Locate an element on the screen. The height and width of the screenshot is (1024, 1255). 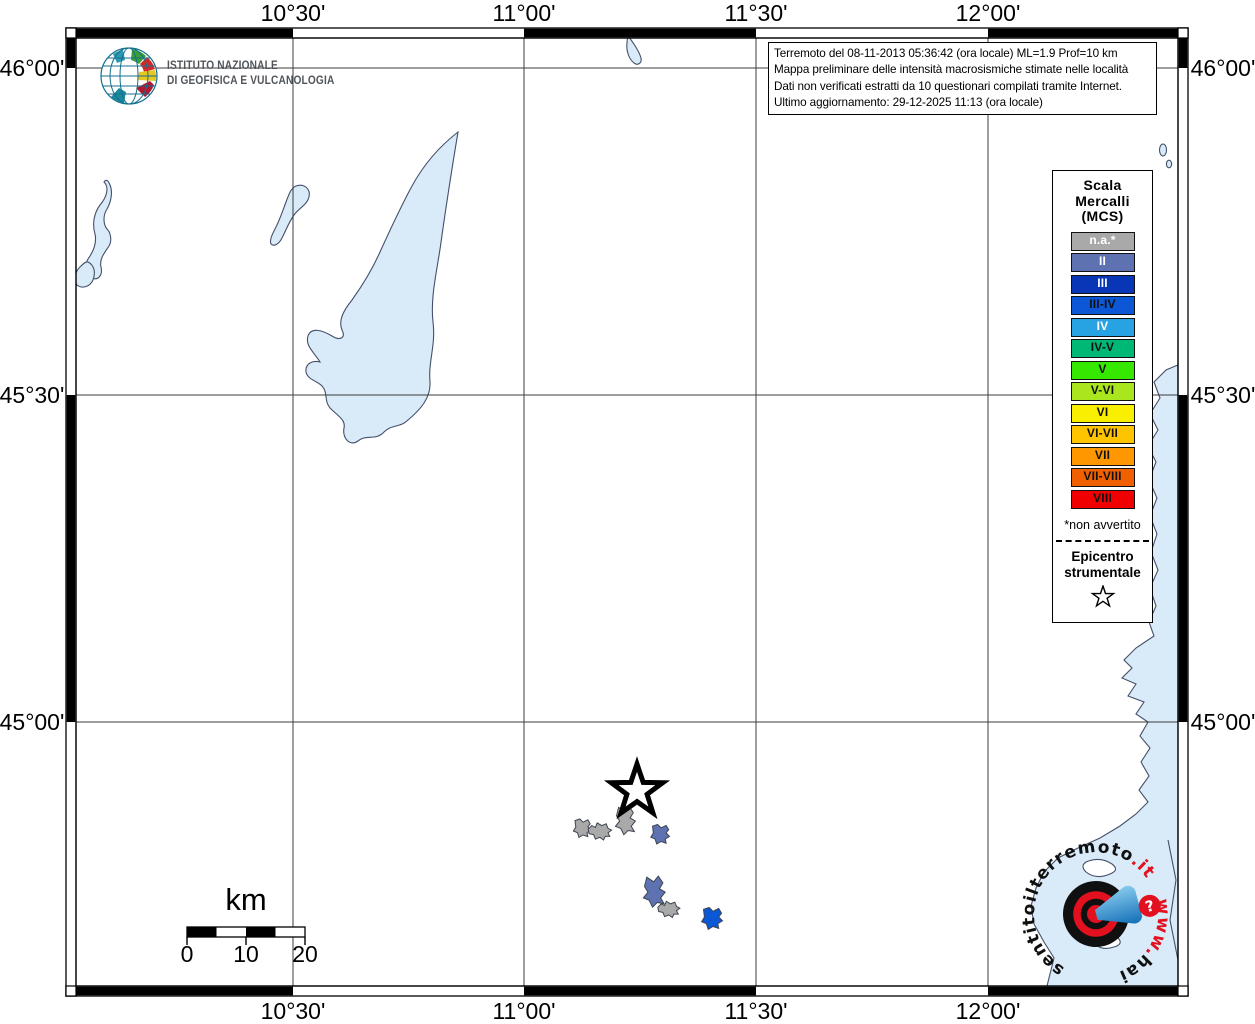
ingv-line2: DI GEOFISICA E VULCANOLOGIA is located at coordinates (251, 80).